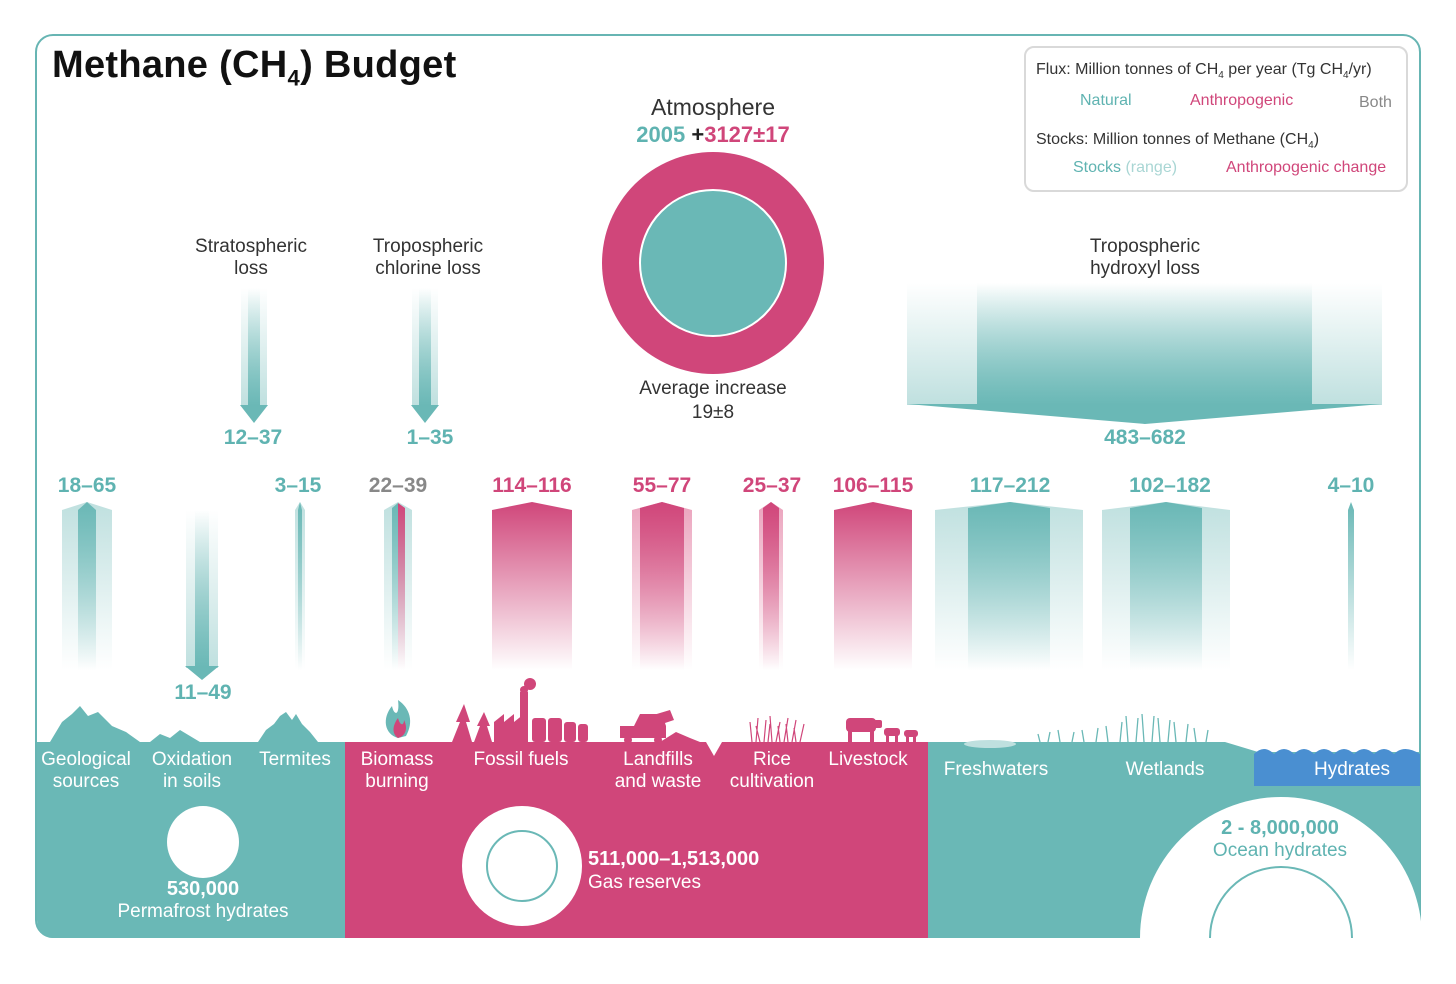  I want to click on atmosphere-increase-value: 19±8, so click(713, 412).